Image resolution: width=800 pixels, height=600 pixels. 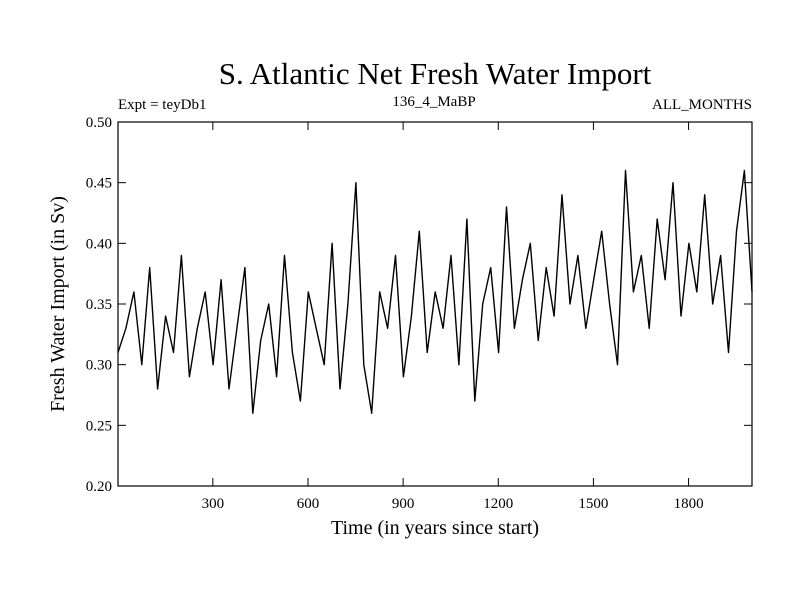 What do you see at coordinates (435, 73) in the screenshot?
I see `chart-title: S. Atlantic Net Fresh Water Import` at bounding box center [435, 73].